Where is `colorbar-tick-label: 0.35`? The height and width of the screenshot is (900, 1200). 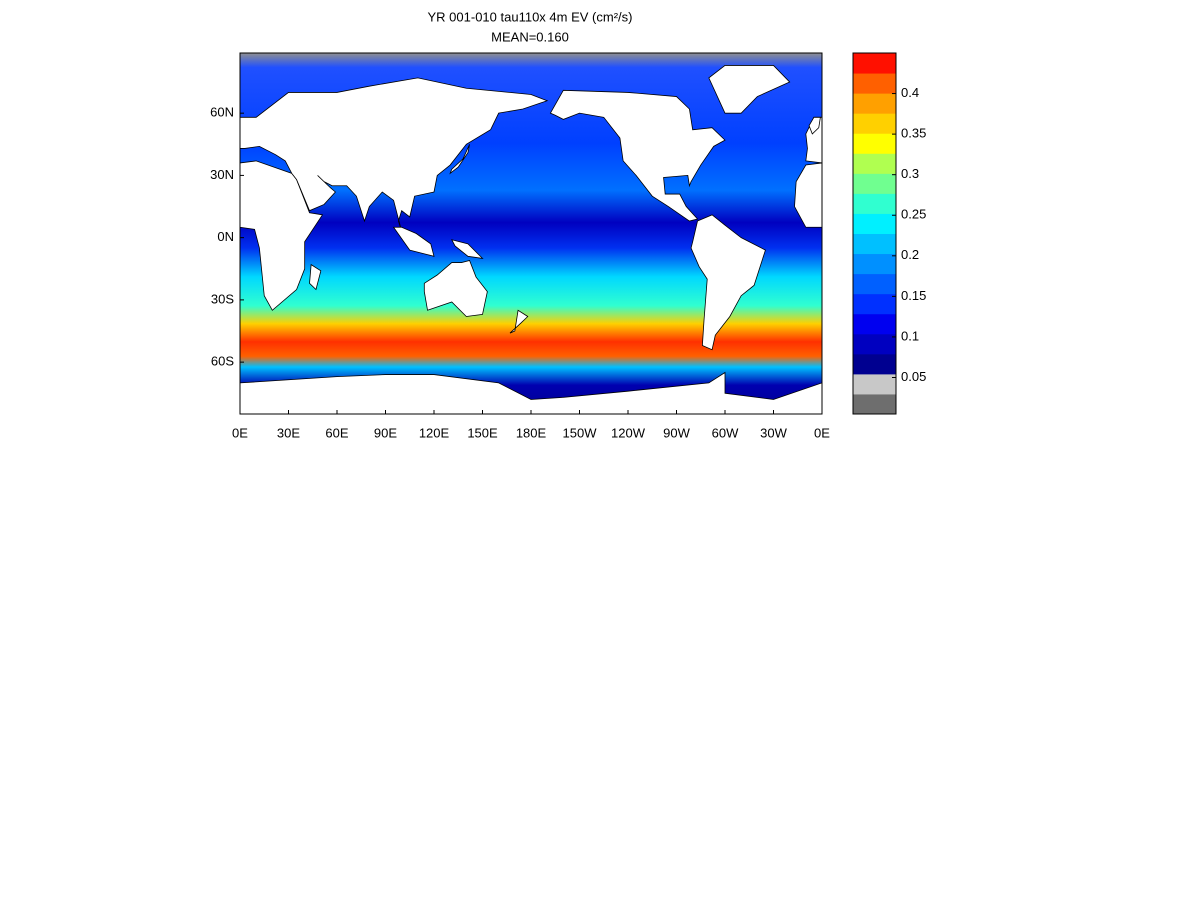 colorbar-tick-label: 0.35 is located at coordinates (913, 133).